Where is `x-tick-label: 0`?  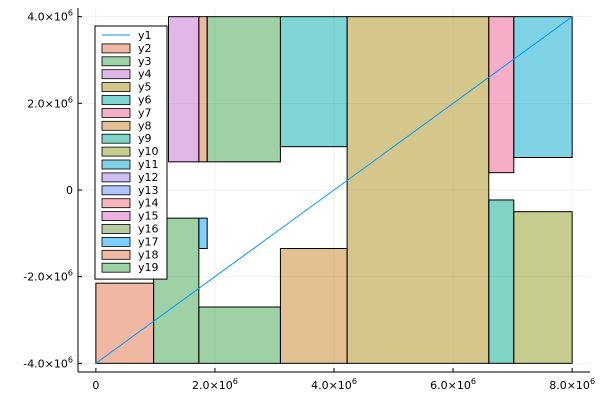
x-tick-label: 0 is located at coordinates (95, 385).